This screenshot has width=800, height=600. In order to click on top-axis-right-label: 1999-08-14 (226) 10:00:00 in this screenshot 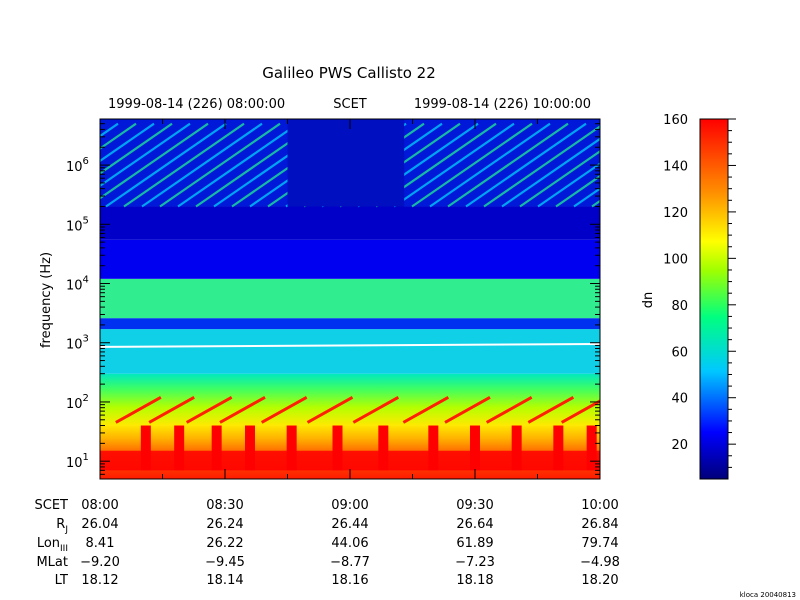, I will do `click(502, 104)`.